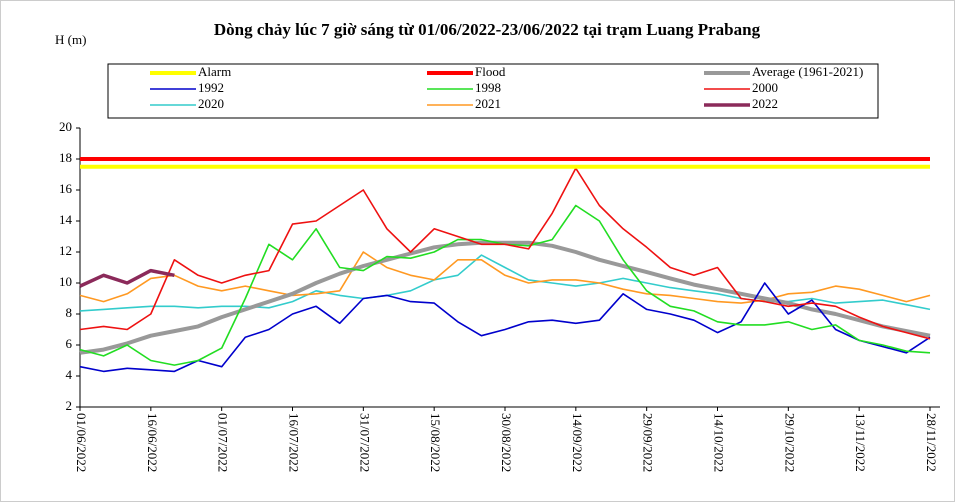 Image resolution: width=955 pixels, height=502 pixels. What do you see at coordinates (765, 103) in the screenshot?
I see `legend-label: 2022` at bounding box center [765, 103].